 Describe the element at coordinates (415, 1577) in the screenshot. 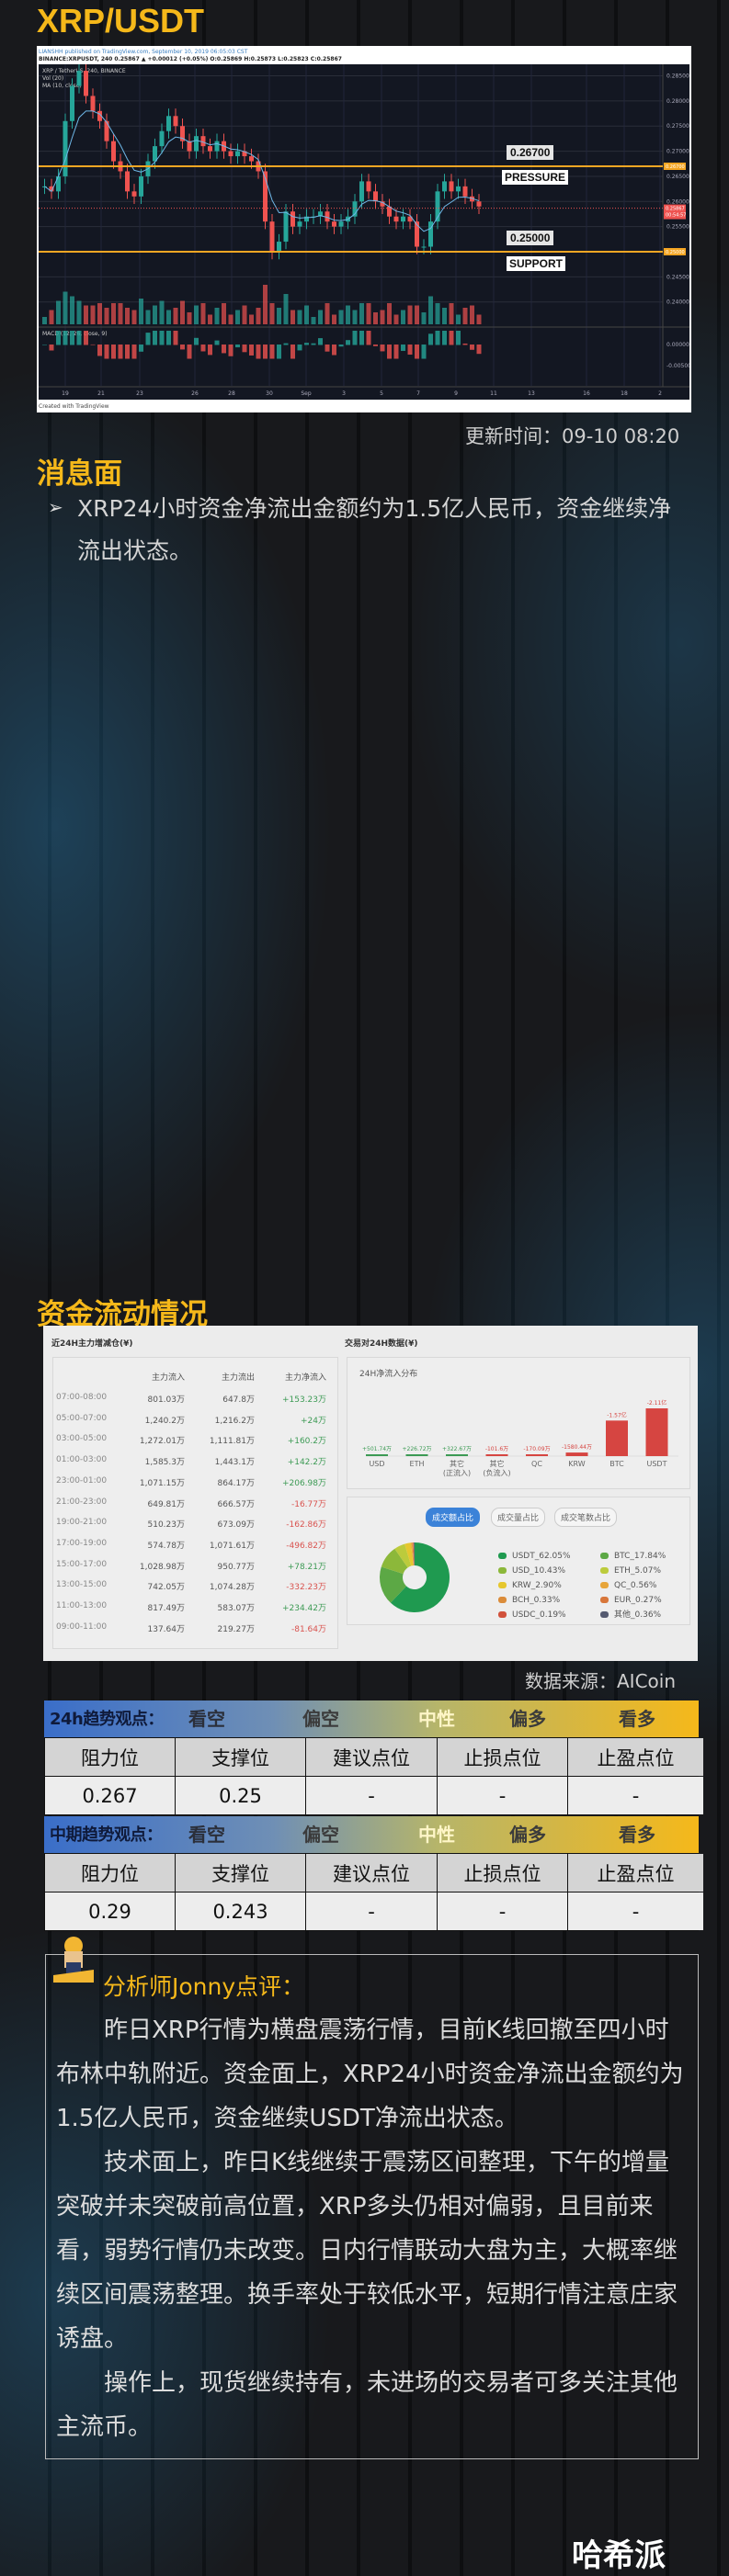

I see `share-donut-chart` at that location.